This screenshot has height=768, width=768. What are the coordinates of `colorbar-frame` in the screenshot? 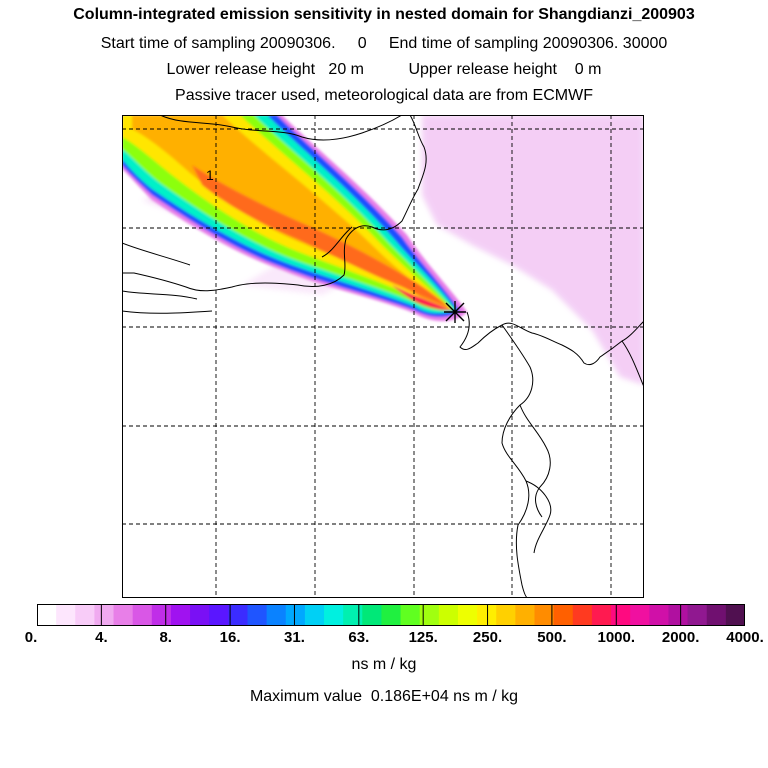 It's located at (391, 615).